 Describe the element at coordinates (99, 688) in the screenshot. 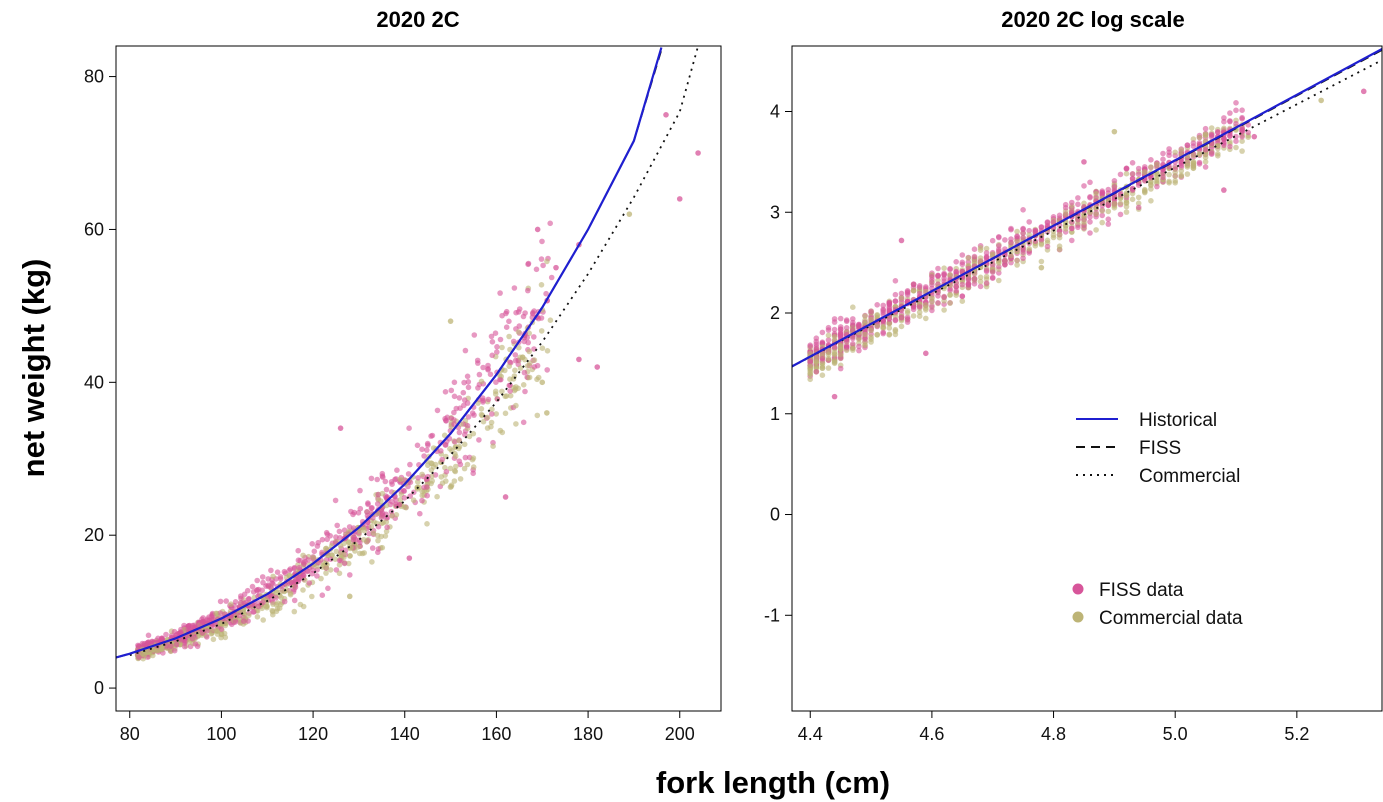

I see `y-tick-label: 0` at that location.